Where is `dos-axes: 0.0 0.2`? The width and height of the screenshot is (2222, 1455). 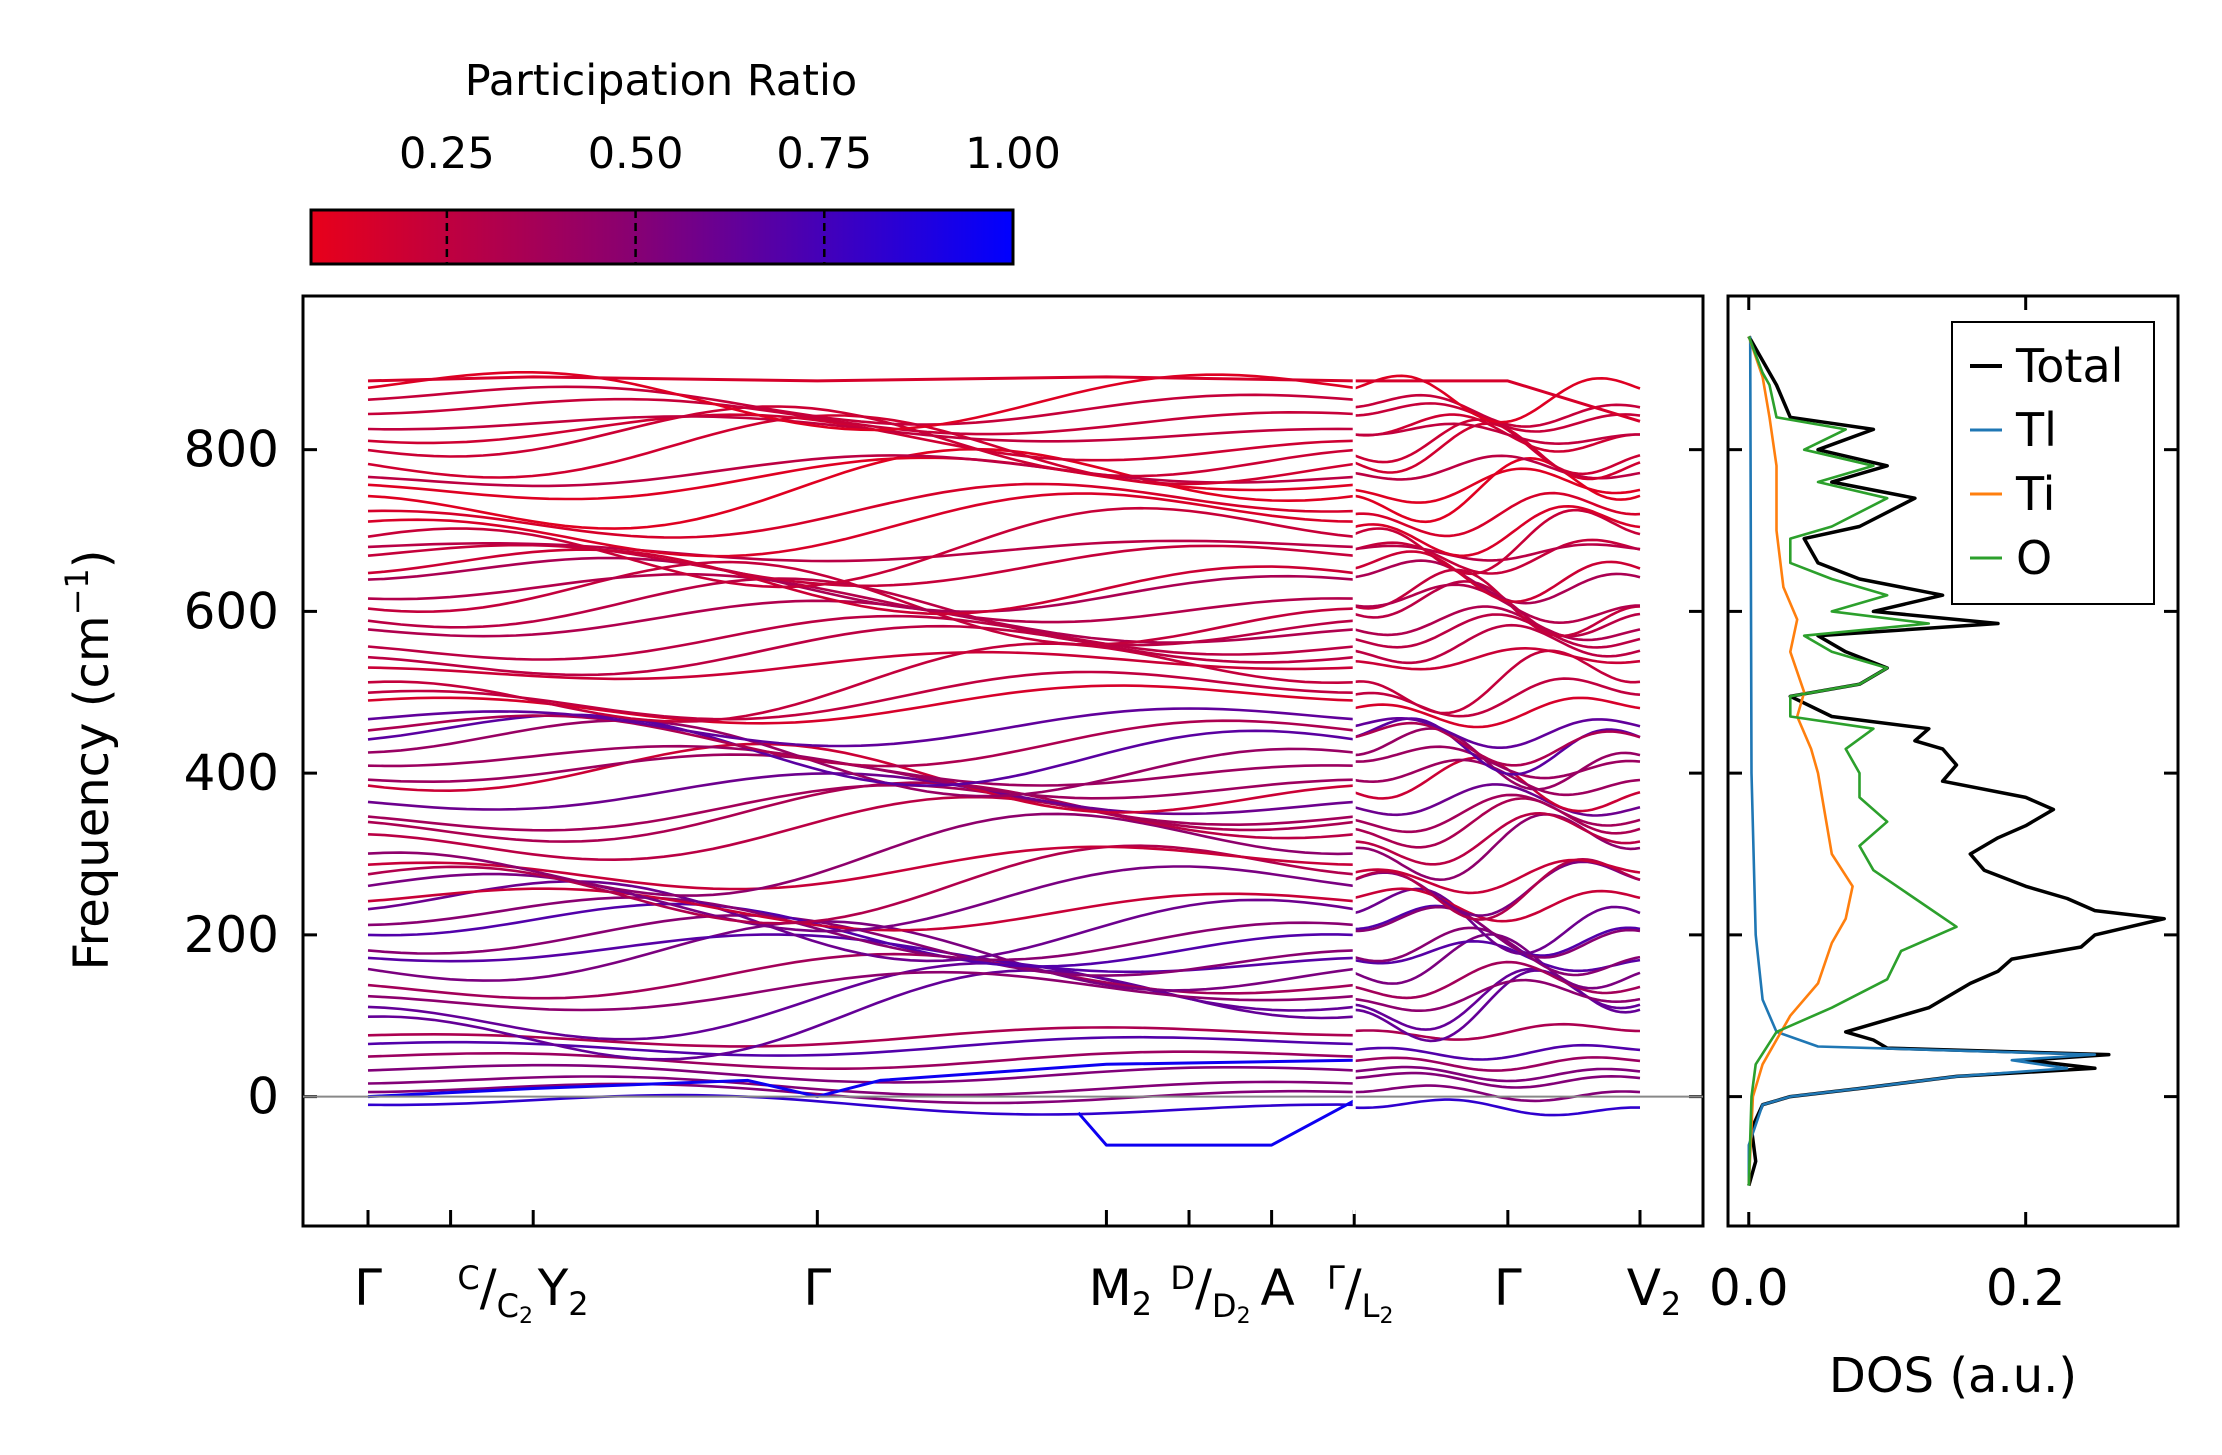 dos-axes: 0.0 0.2 is located at coordinates (1943, 806).